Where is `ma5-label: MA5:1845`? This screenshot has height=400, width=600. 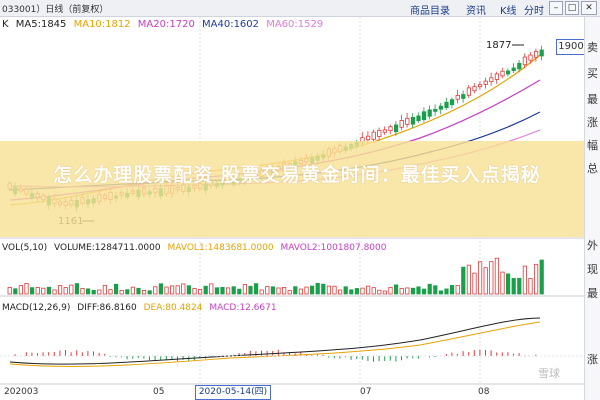 ma5-label: MA5:1845 is located at coordinates (41, 24).